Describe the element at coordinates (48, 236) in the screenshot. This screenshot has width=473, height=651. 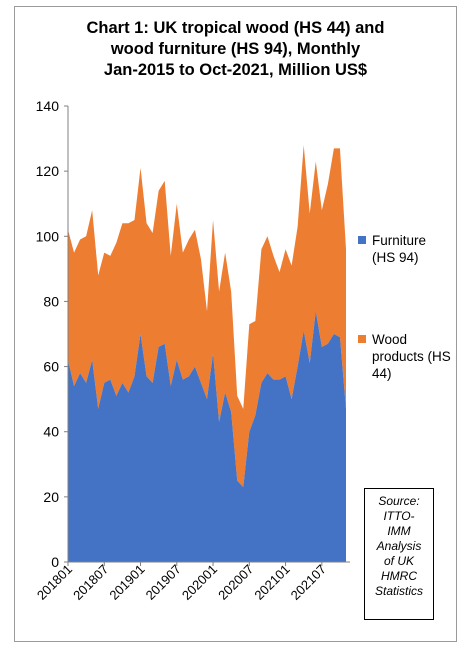
I see `y-tick-label: 100` at that location.